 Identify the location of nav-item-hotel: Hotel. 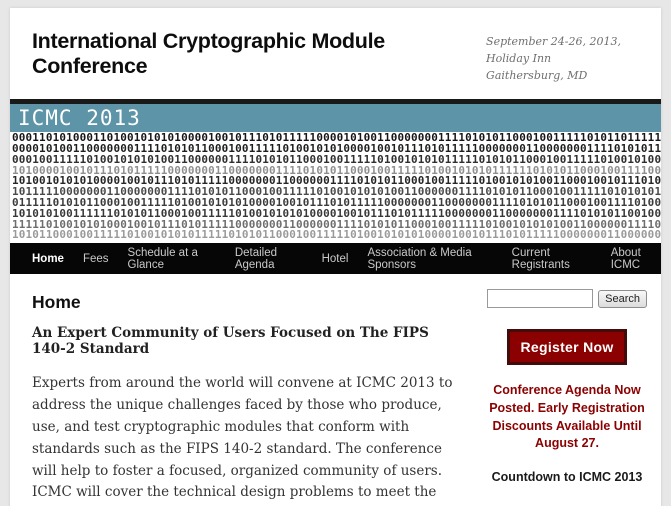
(335, 258).